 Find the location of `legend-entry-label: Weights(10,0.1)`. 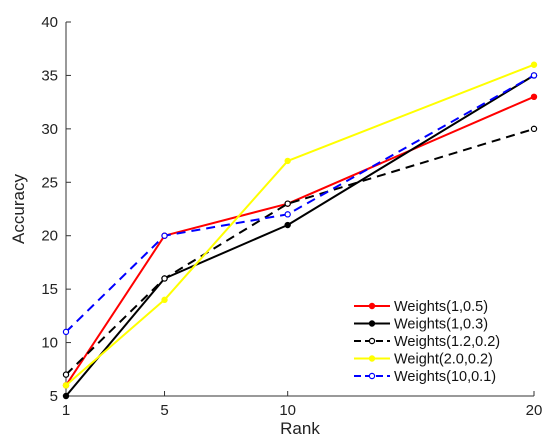

legend-entry-label: Weights(10,0.1) is located at coordinates (445, 377).